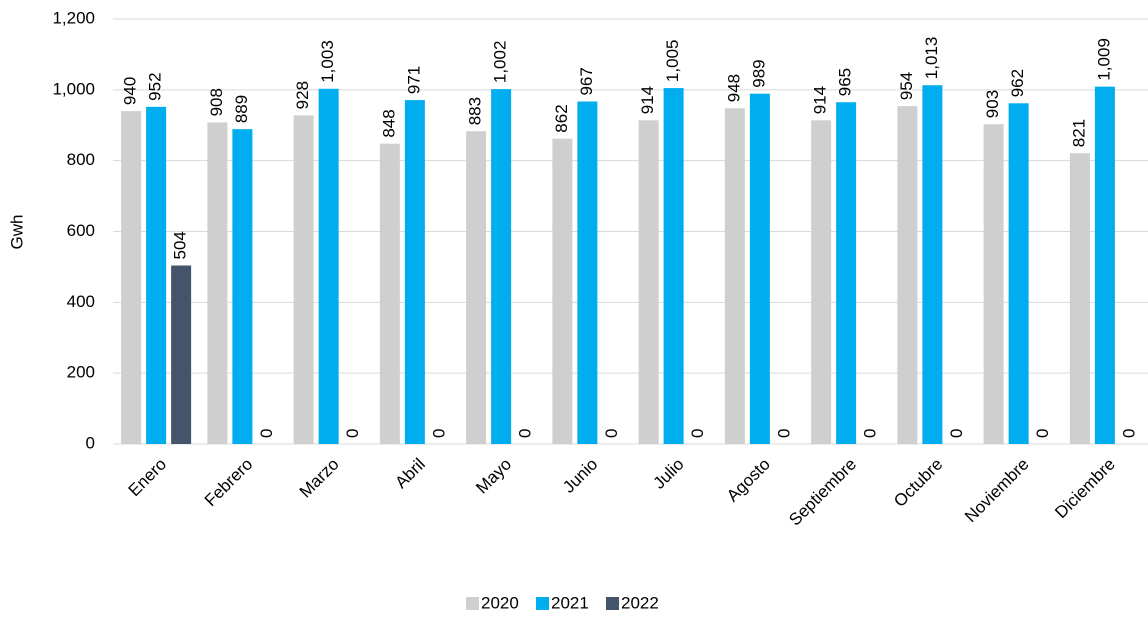 This screenshot has width=1148, height=621. I want to click on data-label: 862, so click(561, 118).